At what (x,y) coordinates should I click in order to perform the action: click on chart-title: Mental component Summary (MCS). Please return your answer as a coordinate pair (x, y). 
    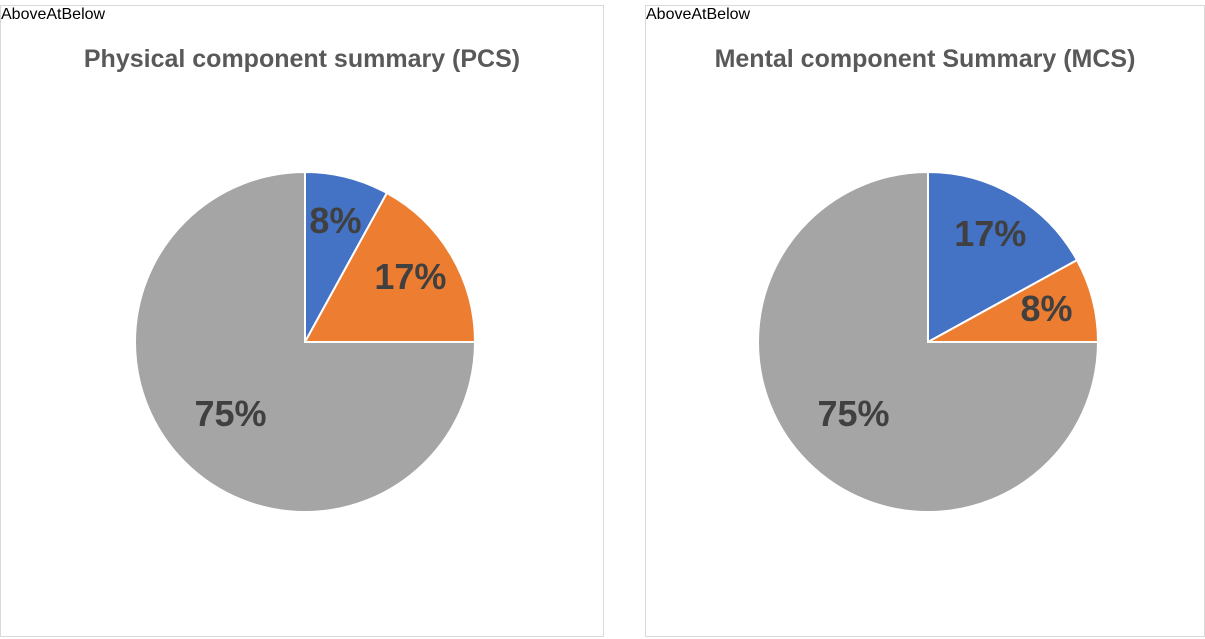
    Looking at the image, I should click on (925, 59).